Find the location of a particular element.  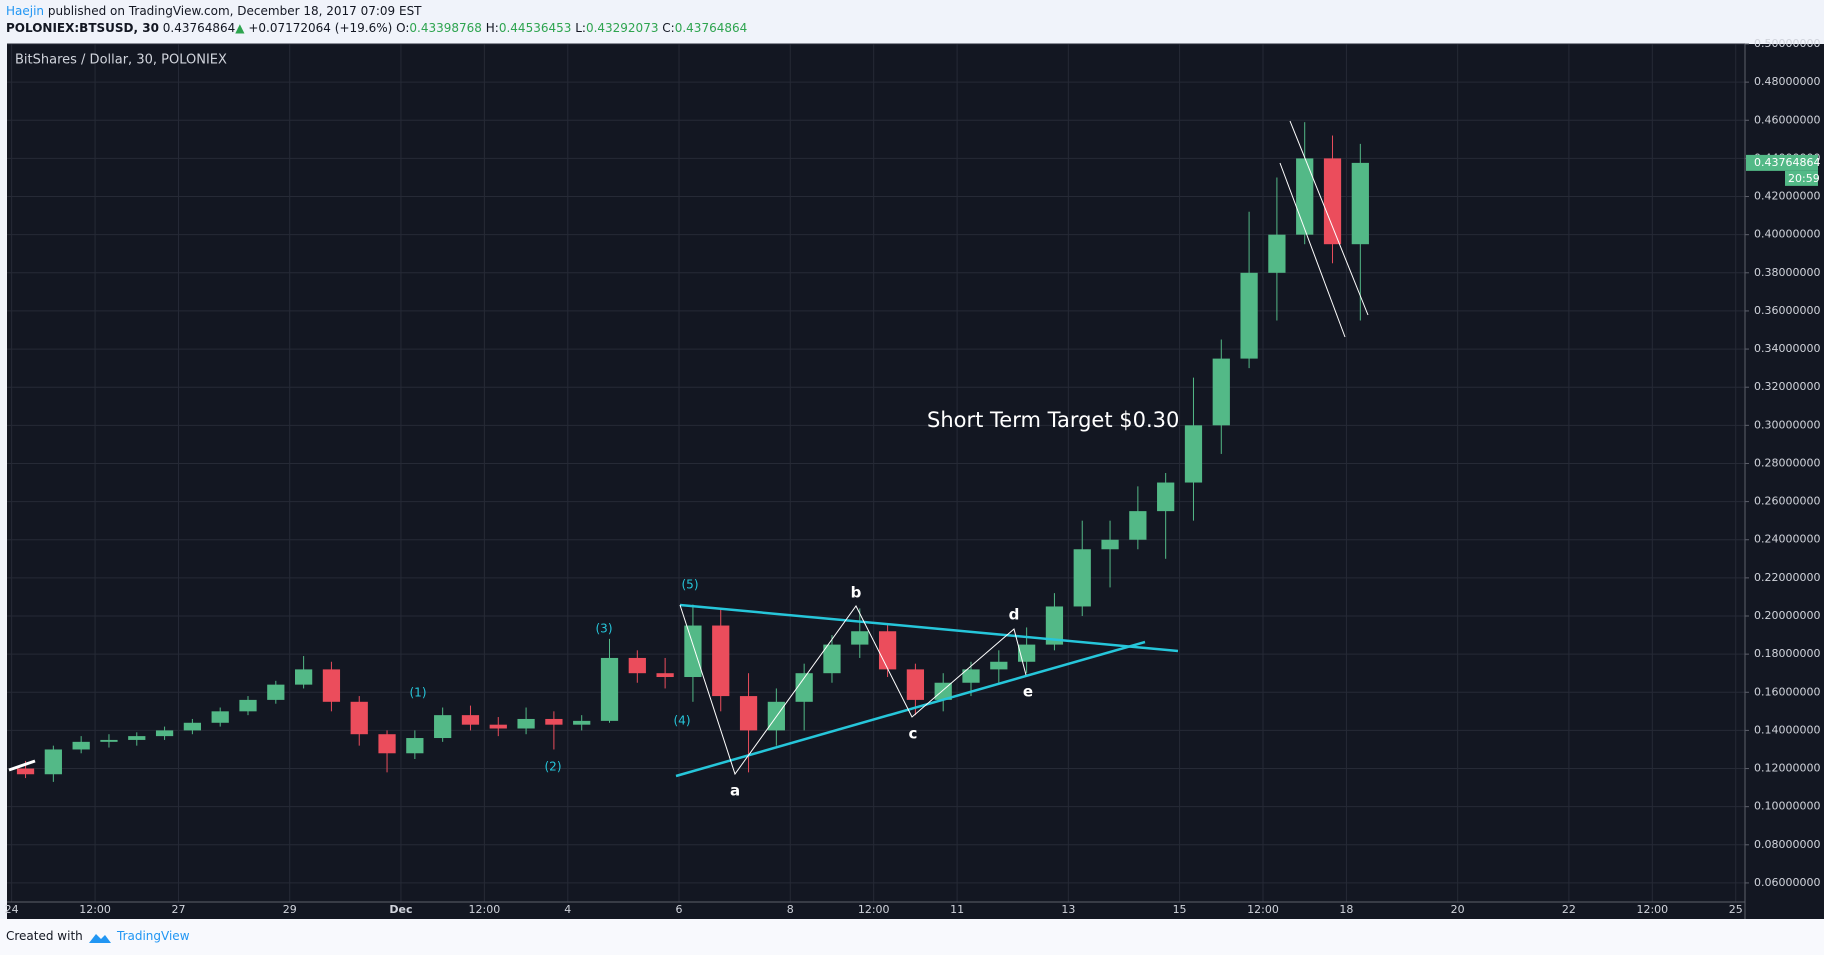

last: 0.43764864 is located at coordinates (199, 28).